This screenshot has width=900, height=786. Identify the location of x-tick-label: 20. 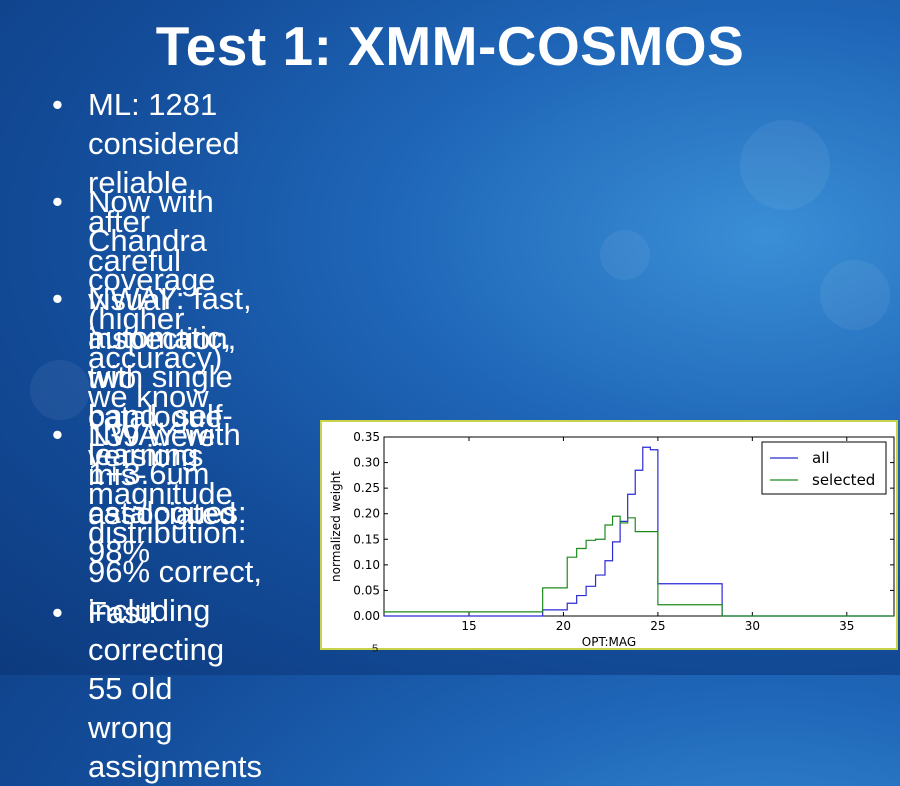
(563, 626).